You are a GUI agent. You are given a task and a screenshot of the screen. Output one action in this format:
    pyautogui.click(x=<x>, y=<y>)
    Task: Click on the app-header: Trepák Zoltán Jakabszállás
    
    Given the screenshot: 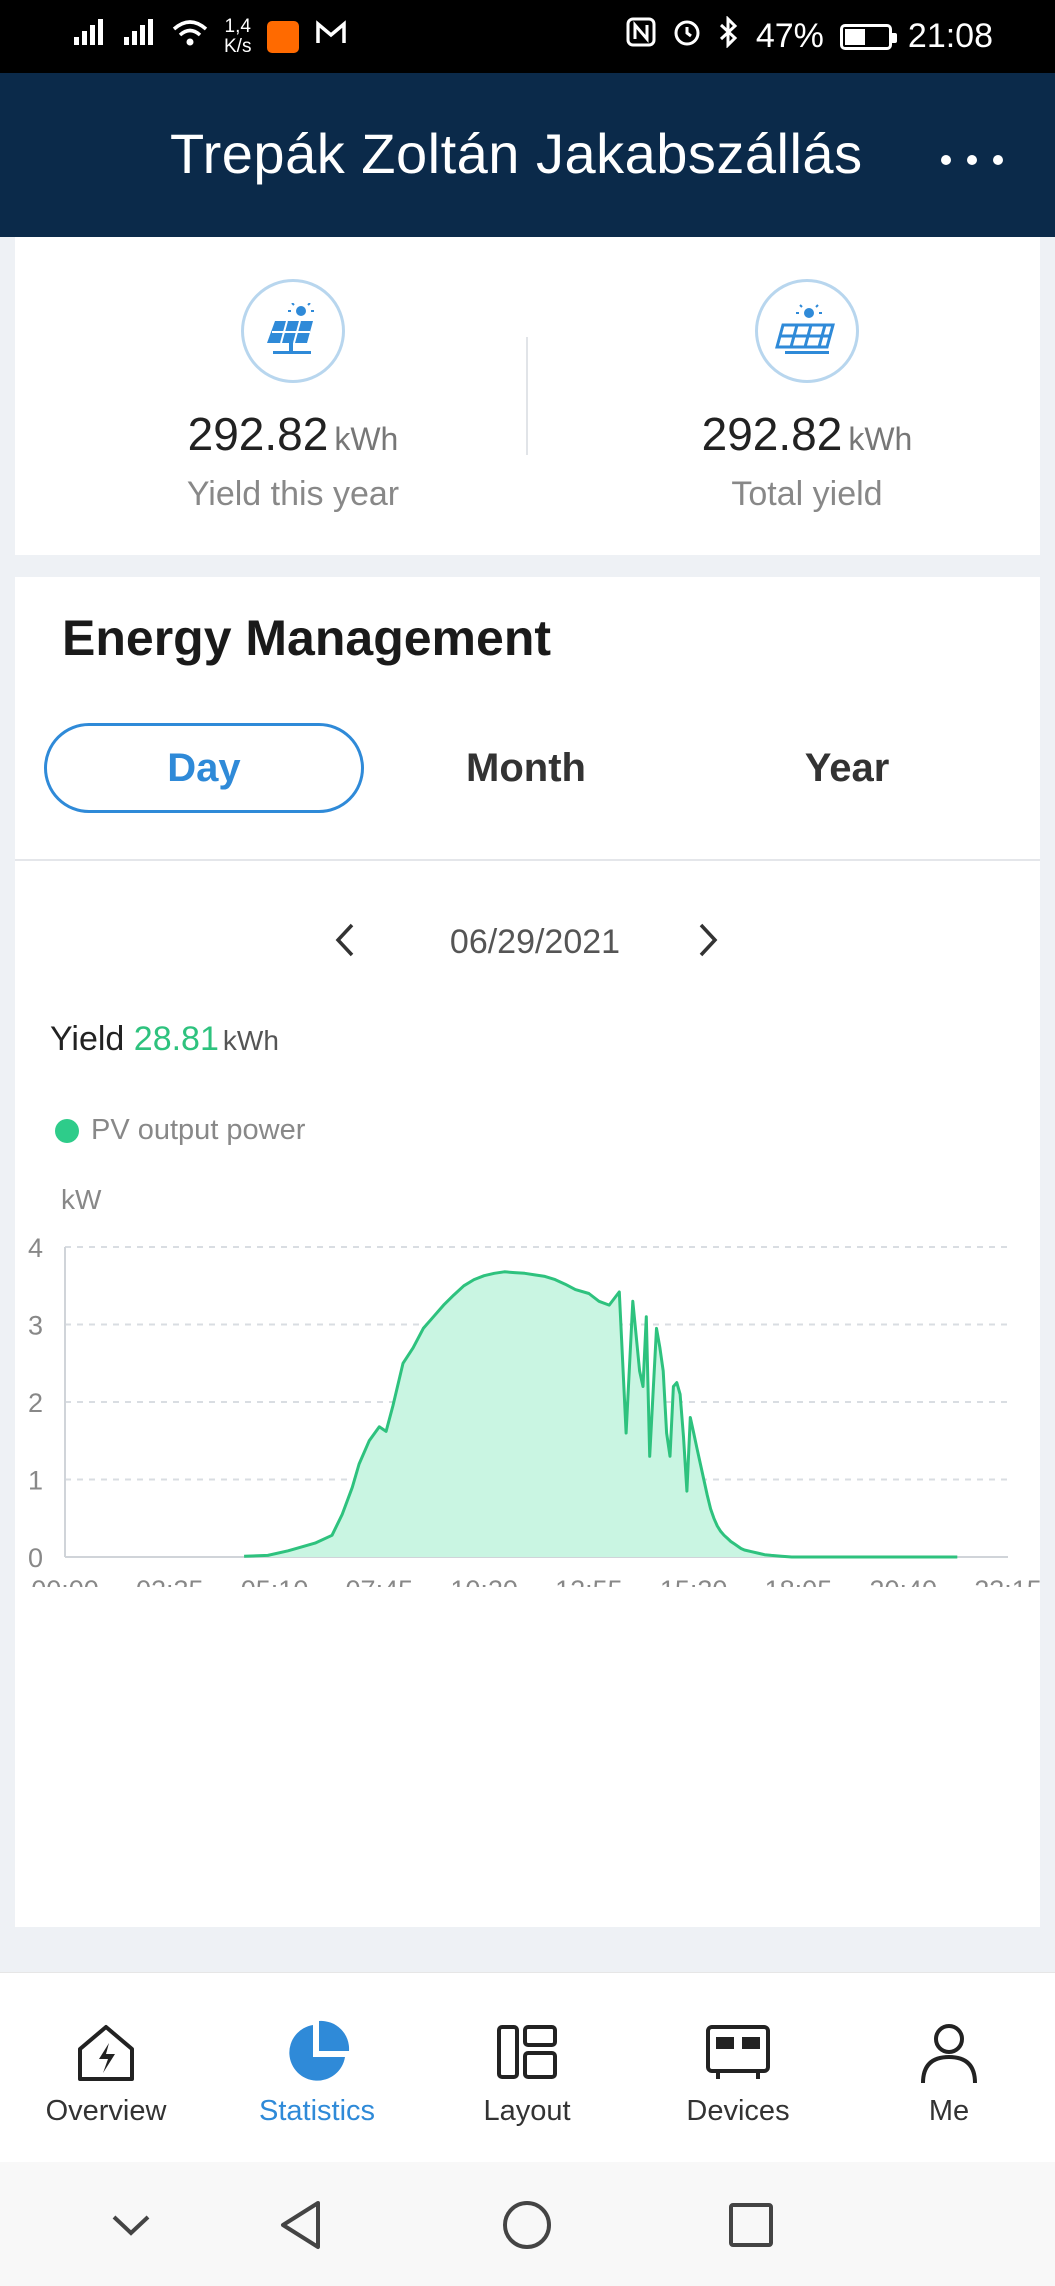 What is the action you would take?
    pyautogui.click(x=527, y=155)
    